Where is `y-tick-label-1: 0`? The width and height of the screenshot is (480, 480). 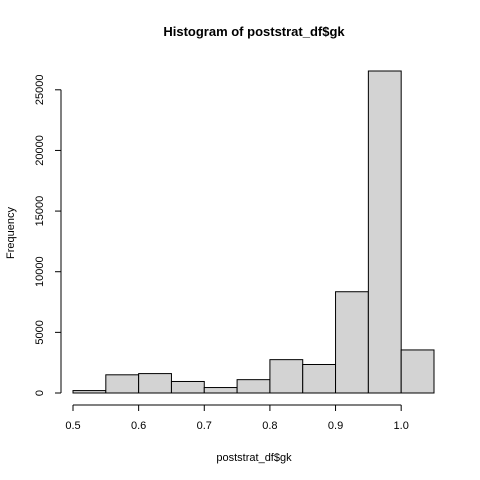
y-tick-label-1: 0 is located at coordinates (40, 393).